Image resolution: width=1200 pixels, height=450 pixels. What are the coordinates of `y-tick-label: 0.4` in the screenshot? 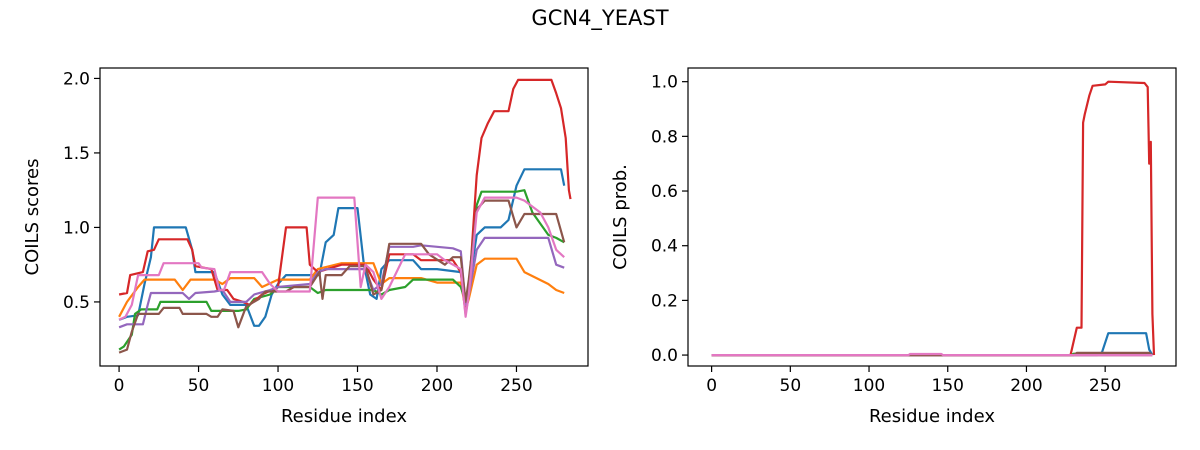 It's located at (664, 247).